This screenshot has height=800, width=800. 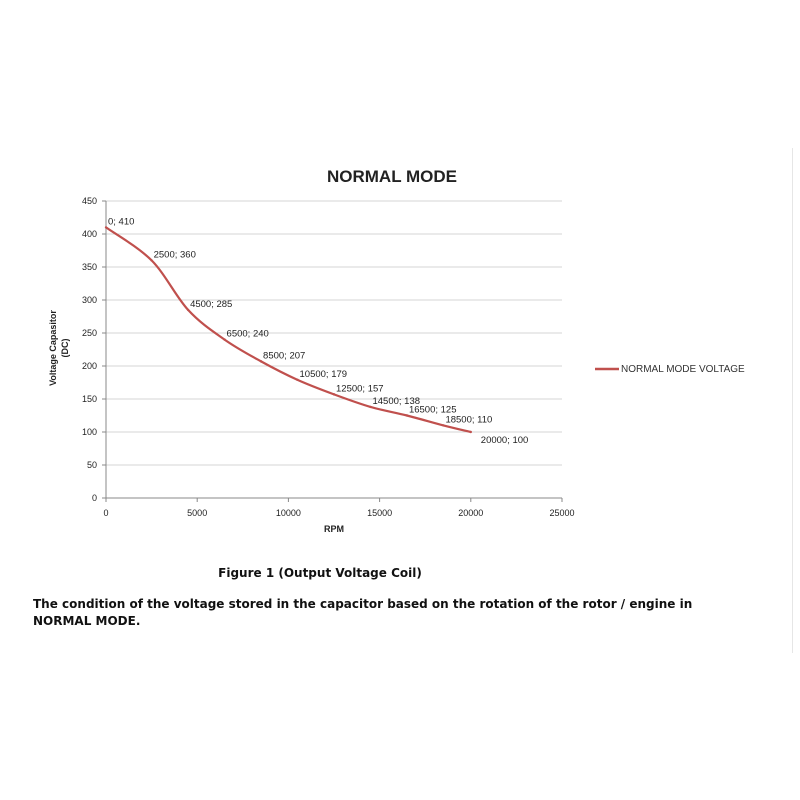 I want to click on x-tick-label: 5000, so click(x=197, y=513).